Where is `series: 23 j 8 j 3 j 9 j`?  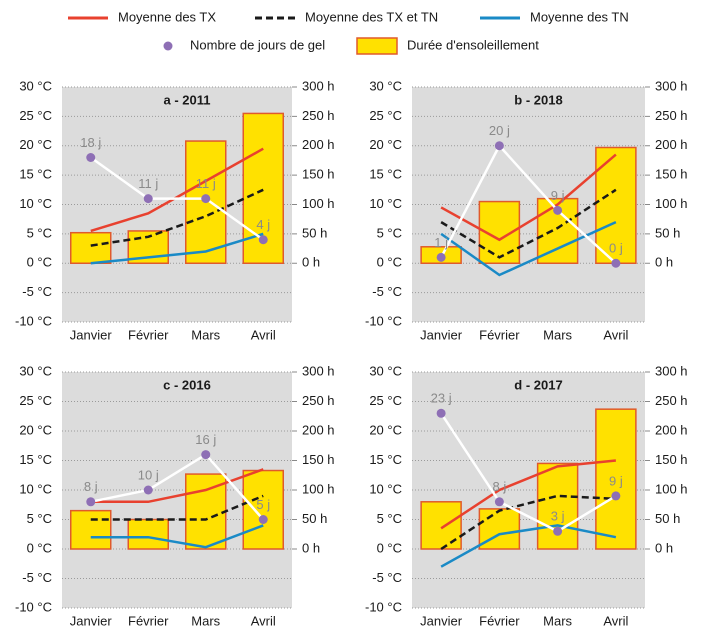 series: 23 j 8 j 3 j 9 j is located at coordinates (527, 463).